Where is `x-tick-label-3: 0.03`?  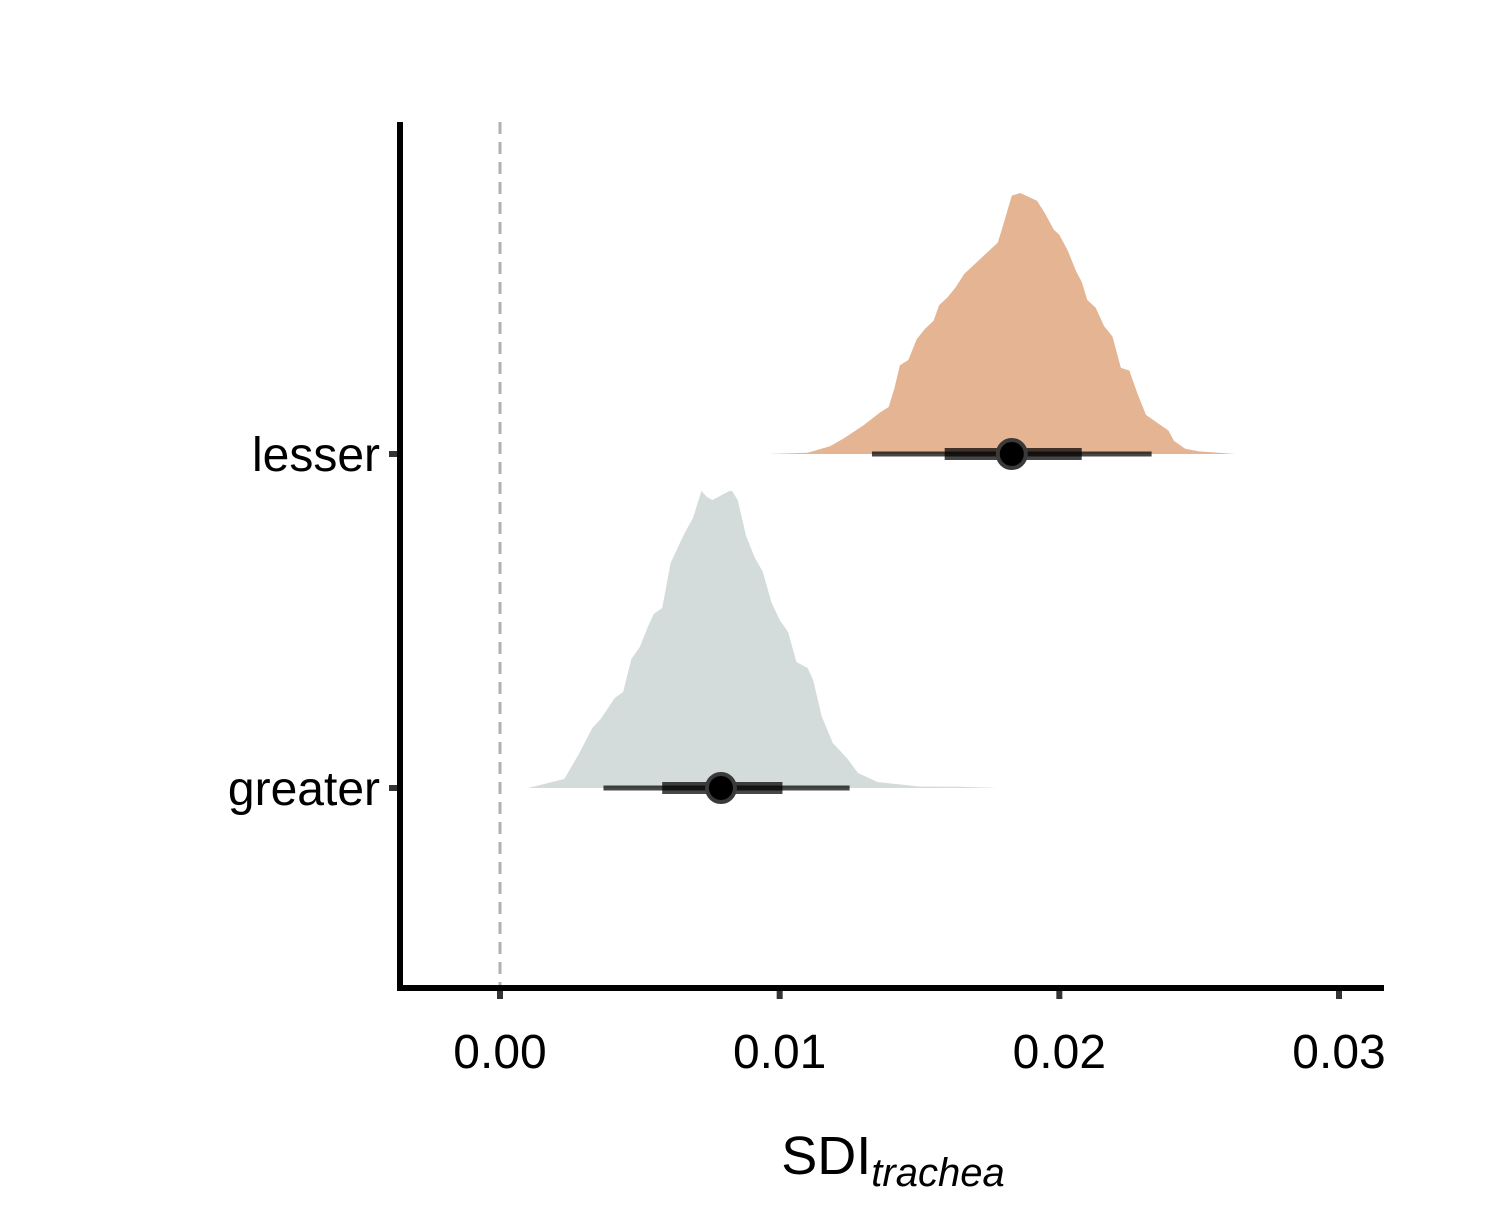
x-tick-label-3: 0.03 is located at coordinates (1338, 1052).